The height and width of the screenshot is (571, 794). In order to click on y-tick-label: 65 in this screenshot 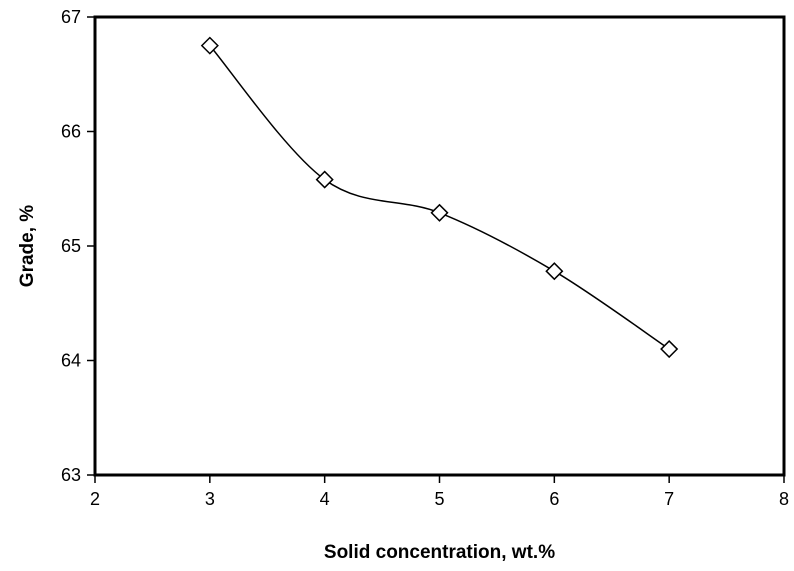, I will do `click(71, 246)`.